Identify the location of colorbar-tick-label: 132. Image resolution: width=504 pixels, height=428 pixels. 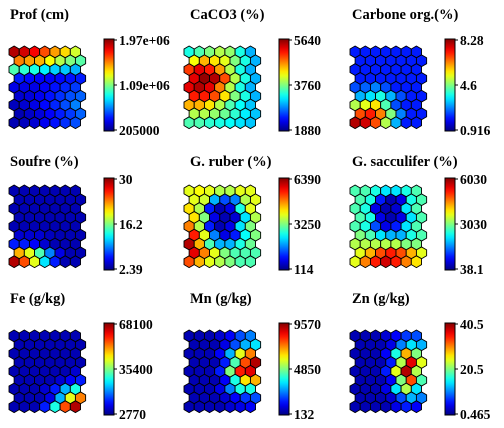
(304, 414).